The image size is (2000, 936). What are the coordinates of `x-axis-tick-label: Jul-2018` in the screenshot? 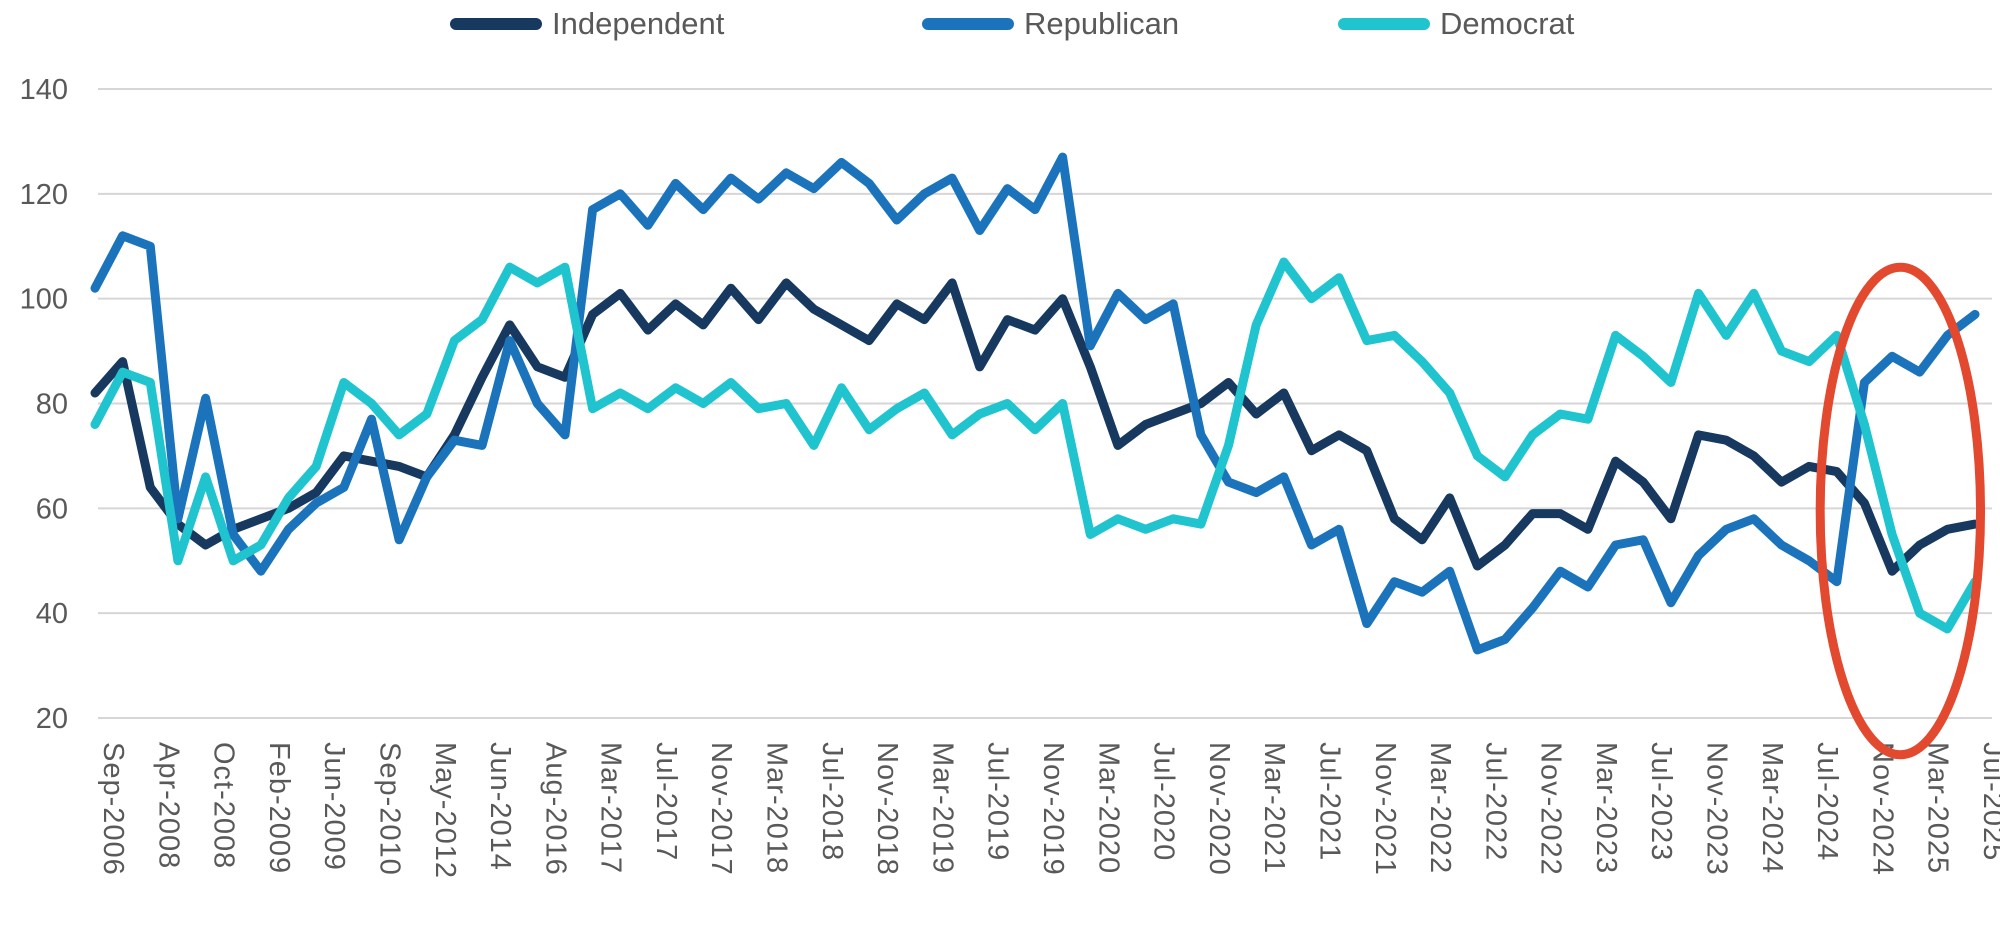 It's located at (832, 801).